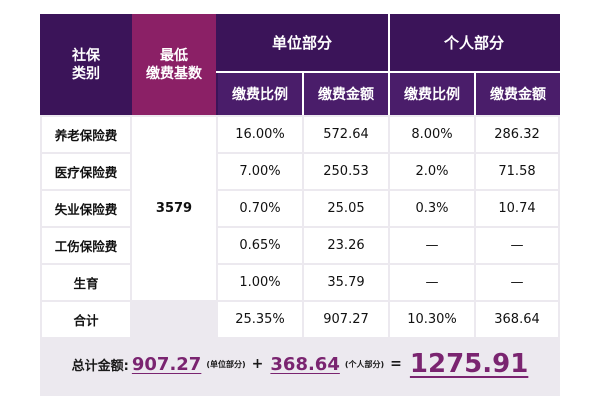 The height and width of the screenshot is (404, 599). What do you see at coordinates (517, 134) in the screenshot?
I see `cell-personal-amount: 286.32` at bounding box center [517, 134].